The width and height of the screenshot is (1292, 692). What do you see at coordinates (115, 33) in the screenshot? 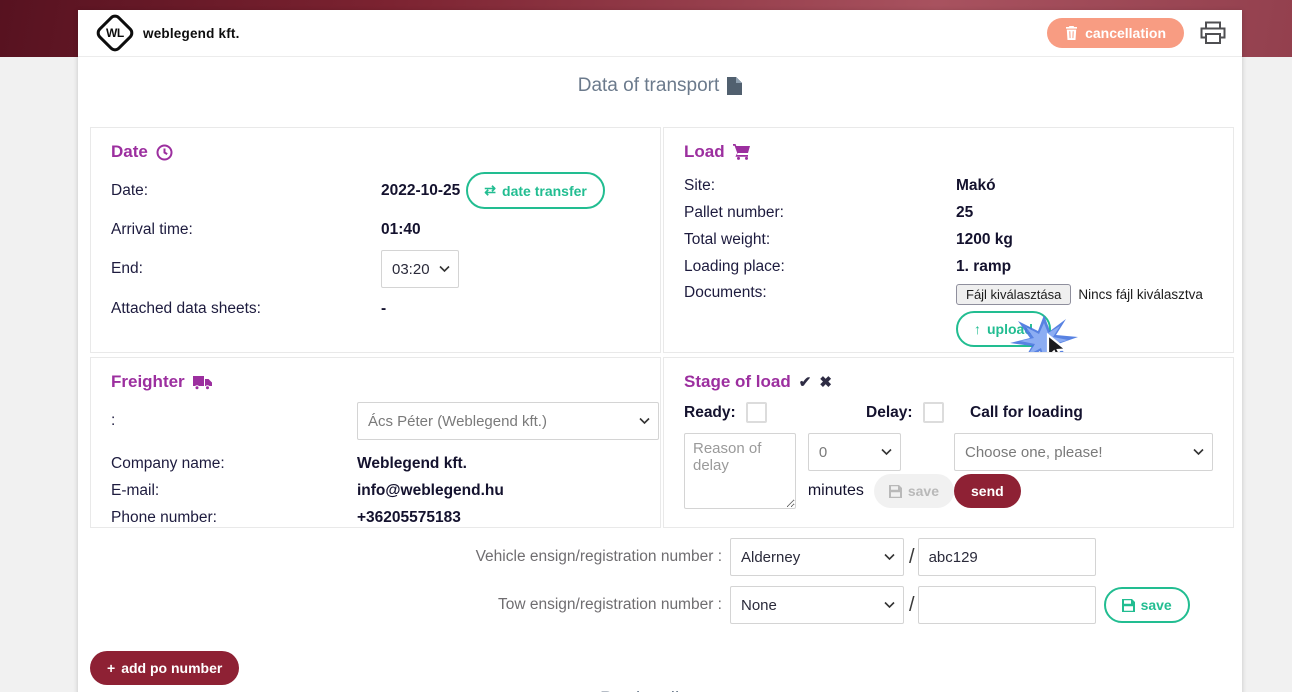
I see `weblegend-logo-icon: WL` at bounding box center [115, 33].